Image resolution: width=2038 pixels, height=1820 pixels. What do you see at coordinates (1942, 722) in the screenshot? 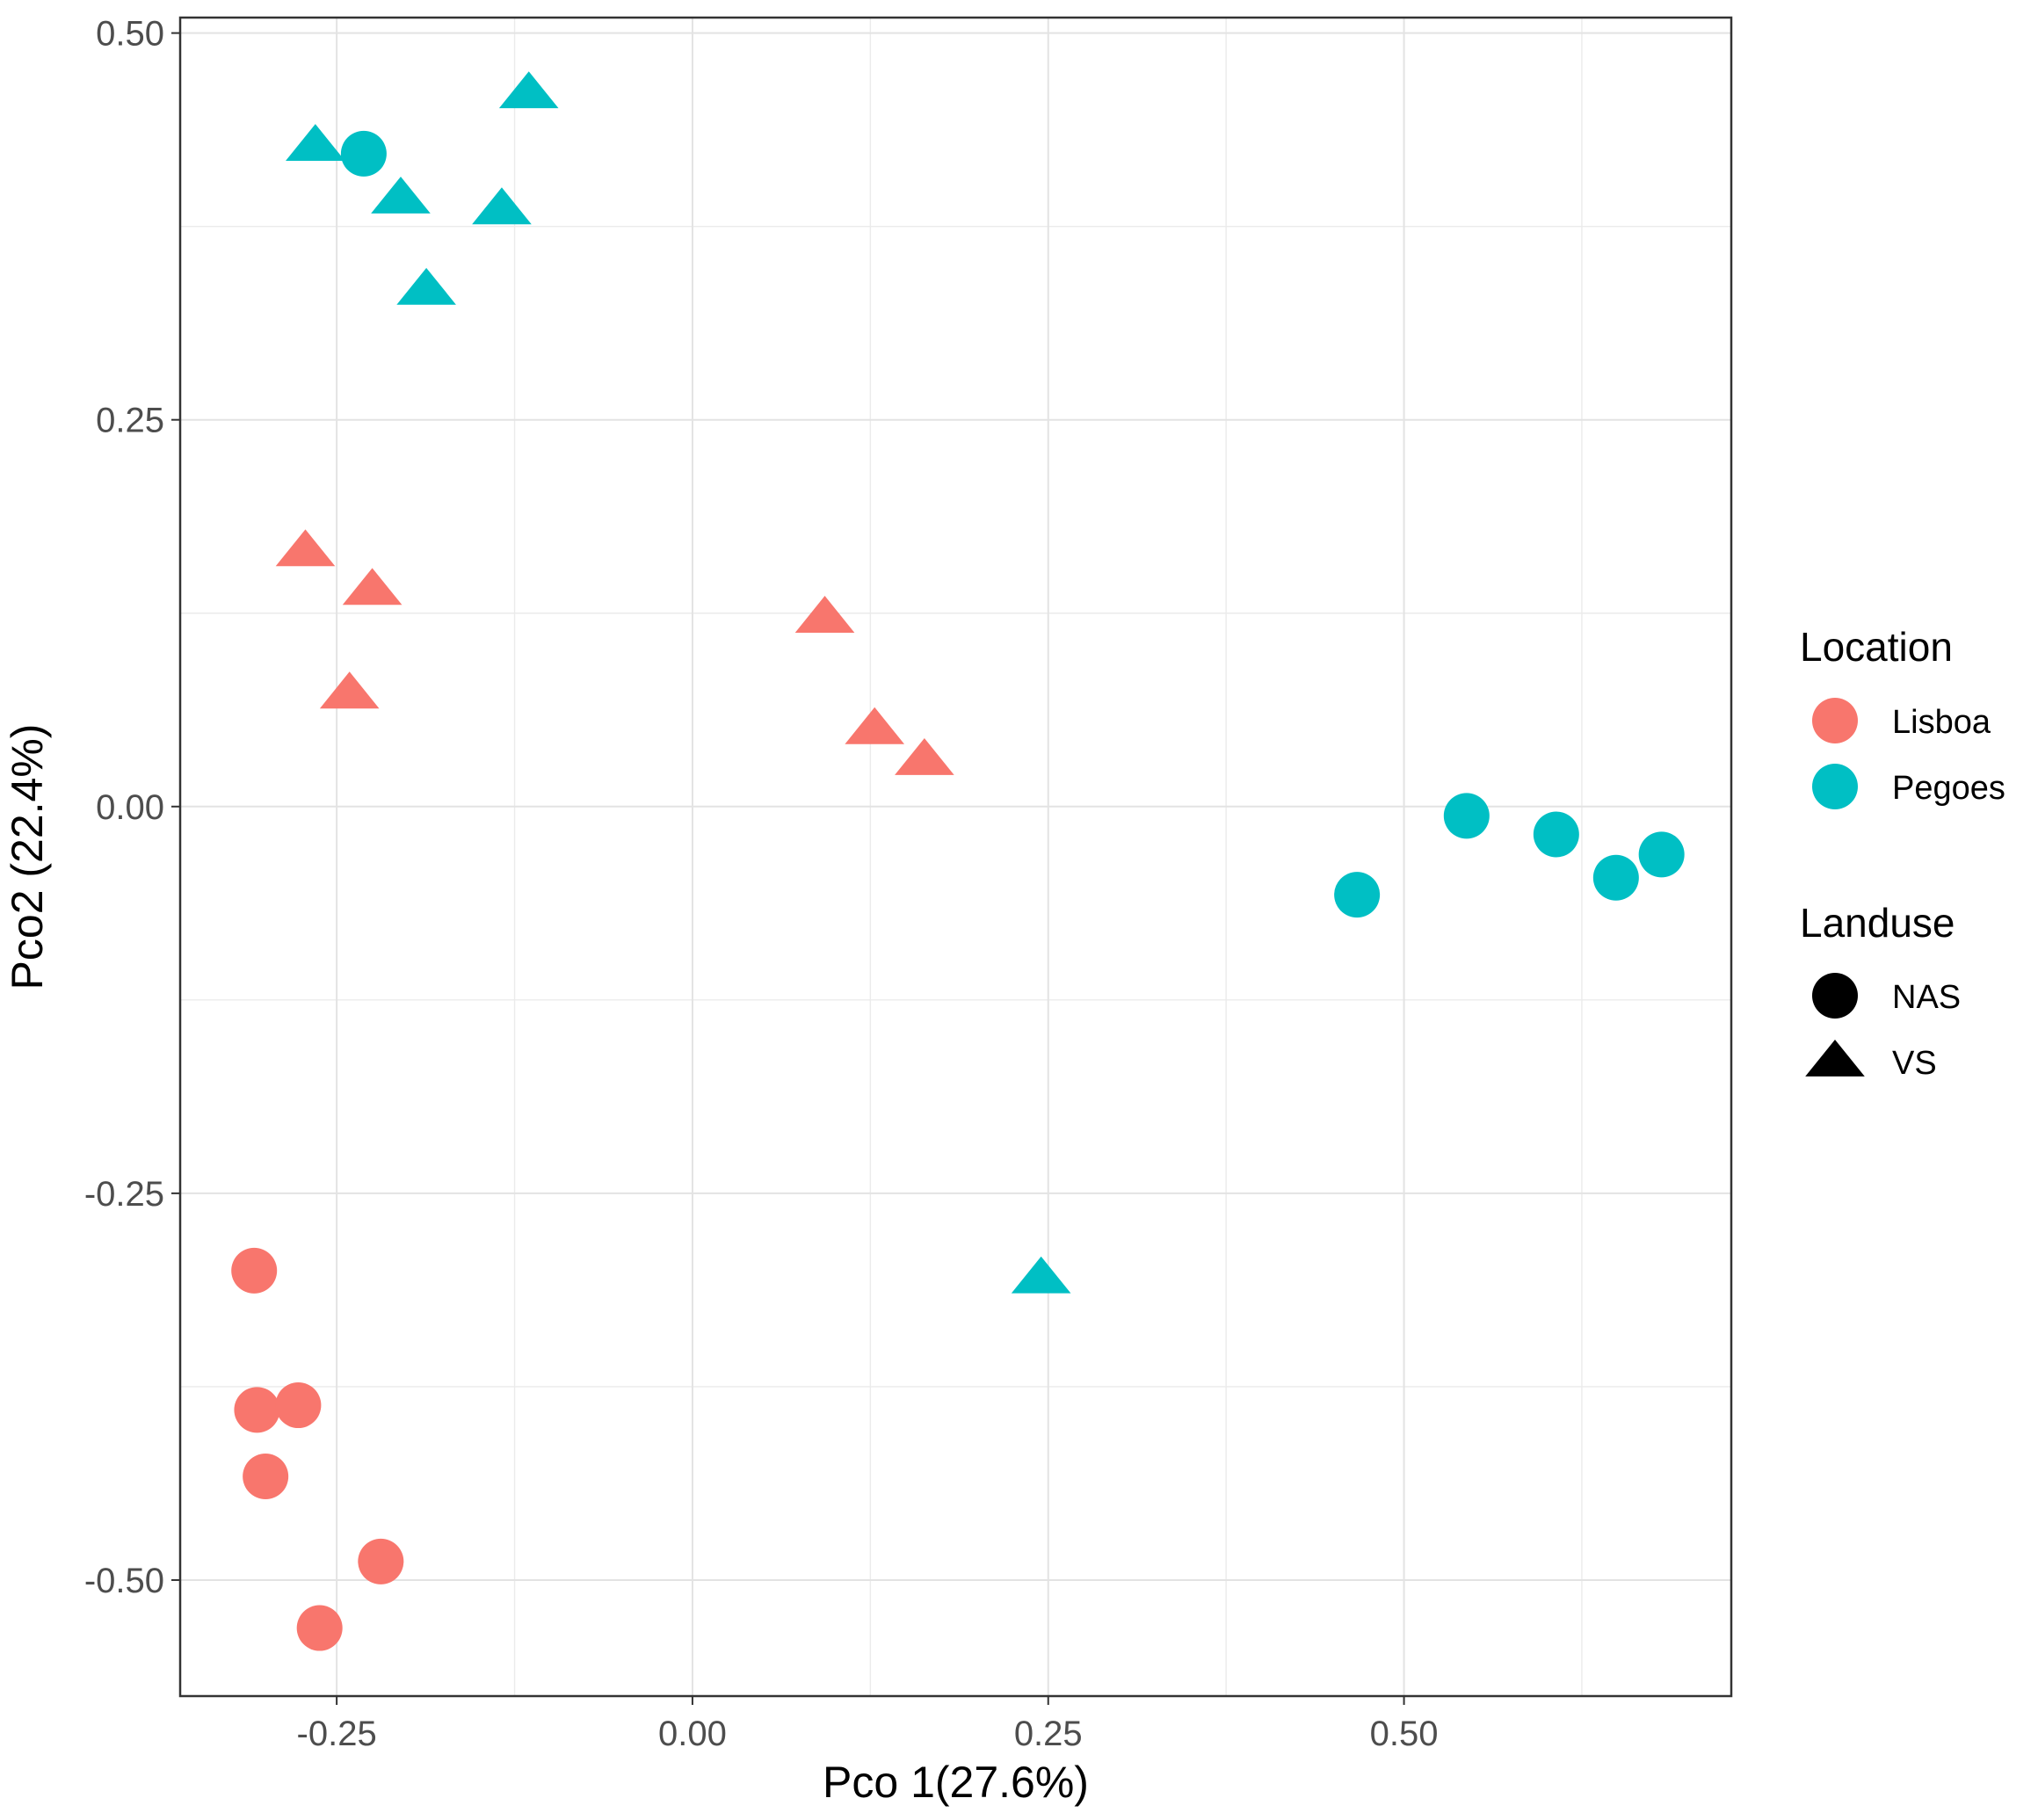
I see `legend-label-lisboa: Lisboa` at bounding box center [1942, 722].